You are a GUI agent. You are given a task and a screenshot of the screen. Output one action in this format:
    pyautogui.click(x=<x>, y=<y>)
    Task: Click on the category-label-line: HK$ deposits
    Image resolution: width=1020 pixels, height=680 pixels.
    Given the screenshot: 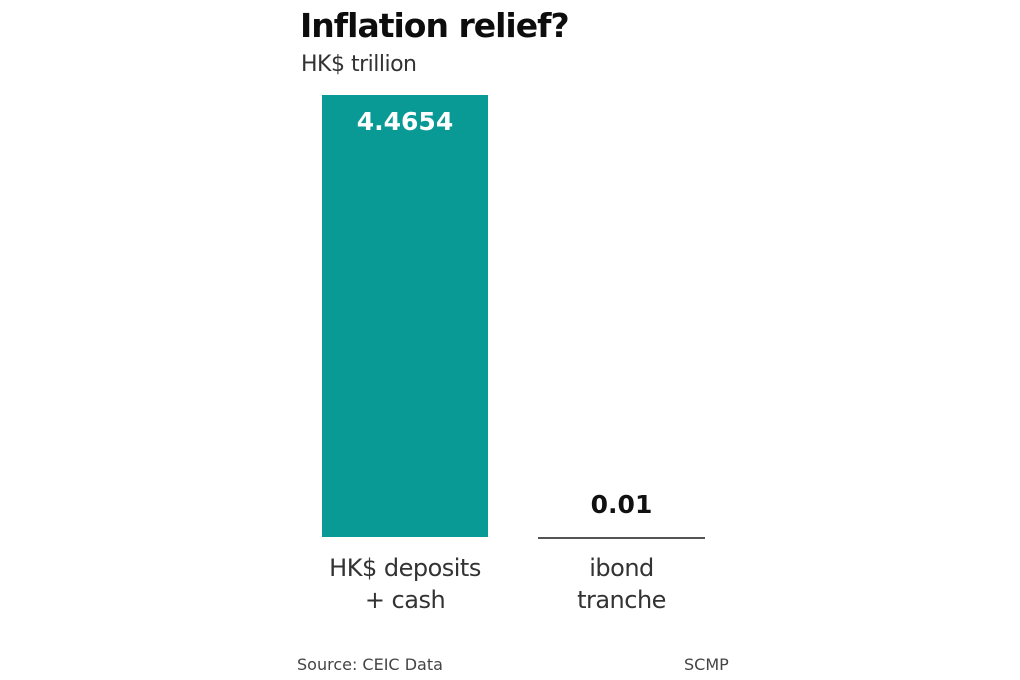 What is the action you would take?
    pyautogui.click(x=405, y=568)
    